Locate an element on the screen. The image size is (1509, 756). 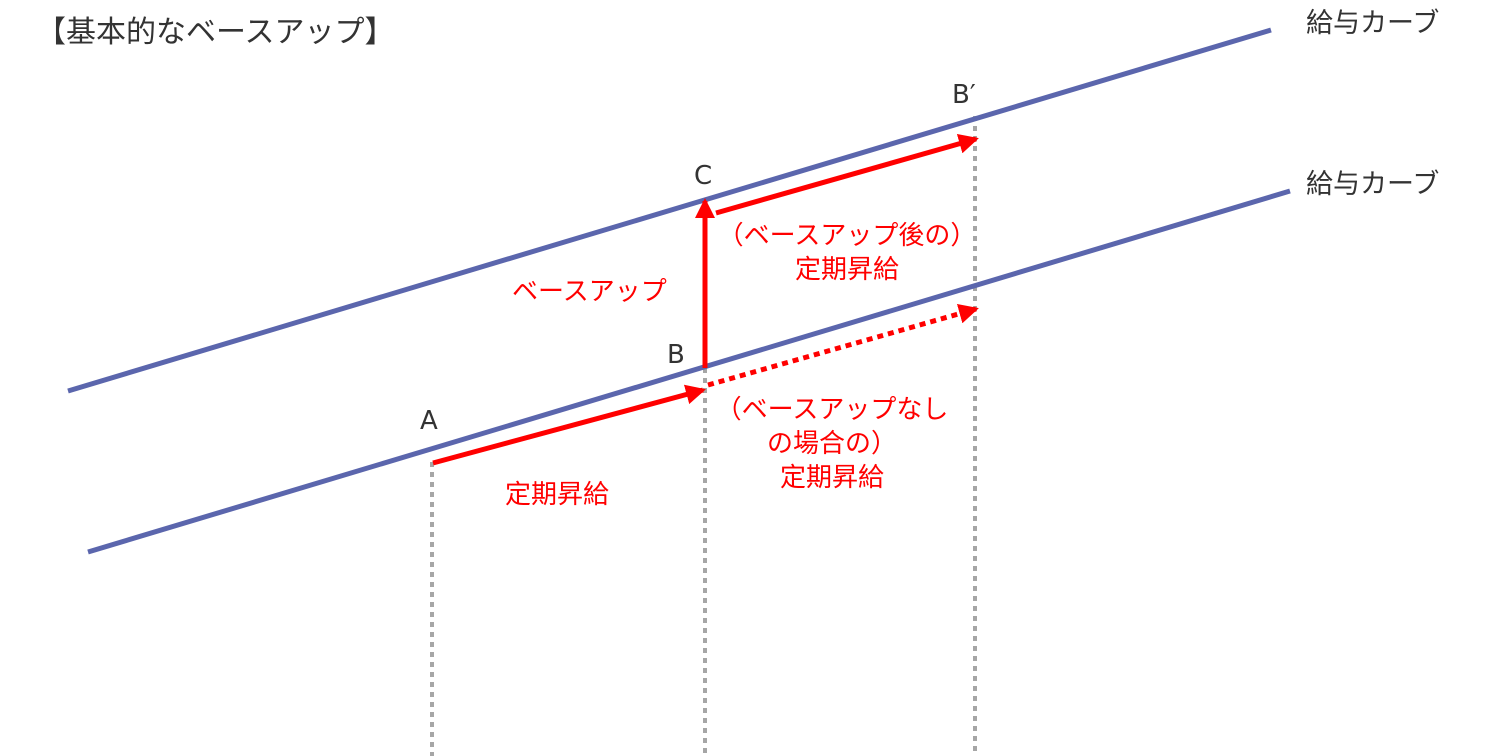
arrow-regular-raise-a-to-b is located at coordinates (569, 425).